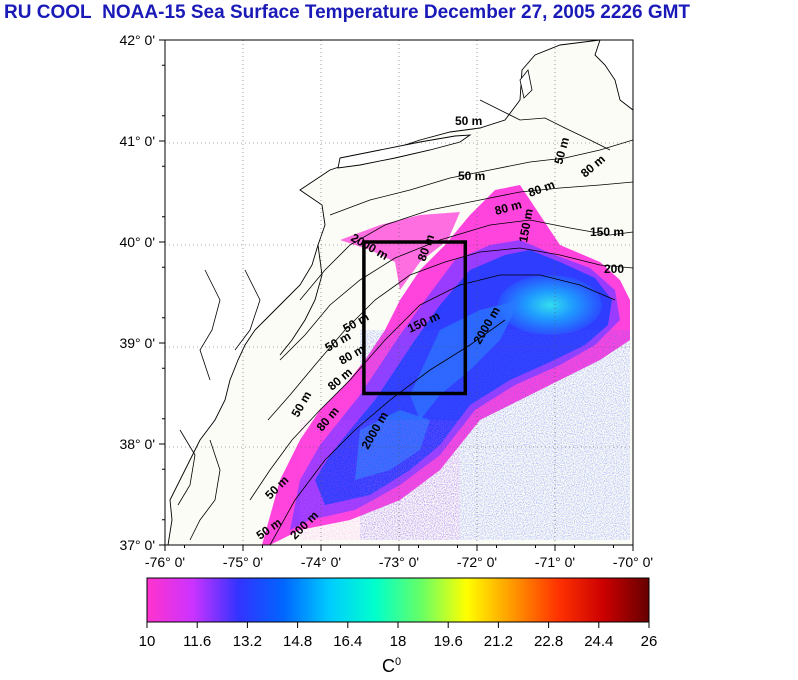  I want to click on unit-superscript: 0, so click(398, 662).